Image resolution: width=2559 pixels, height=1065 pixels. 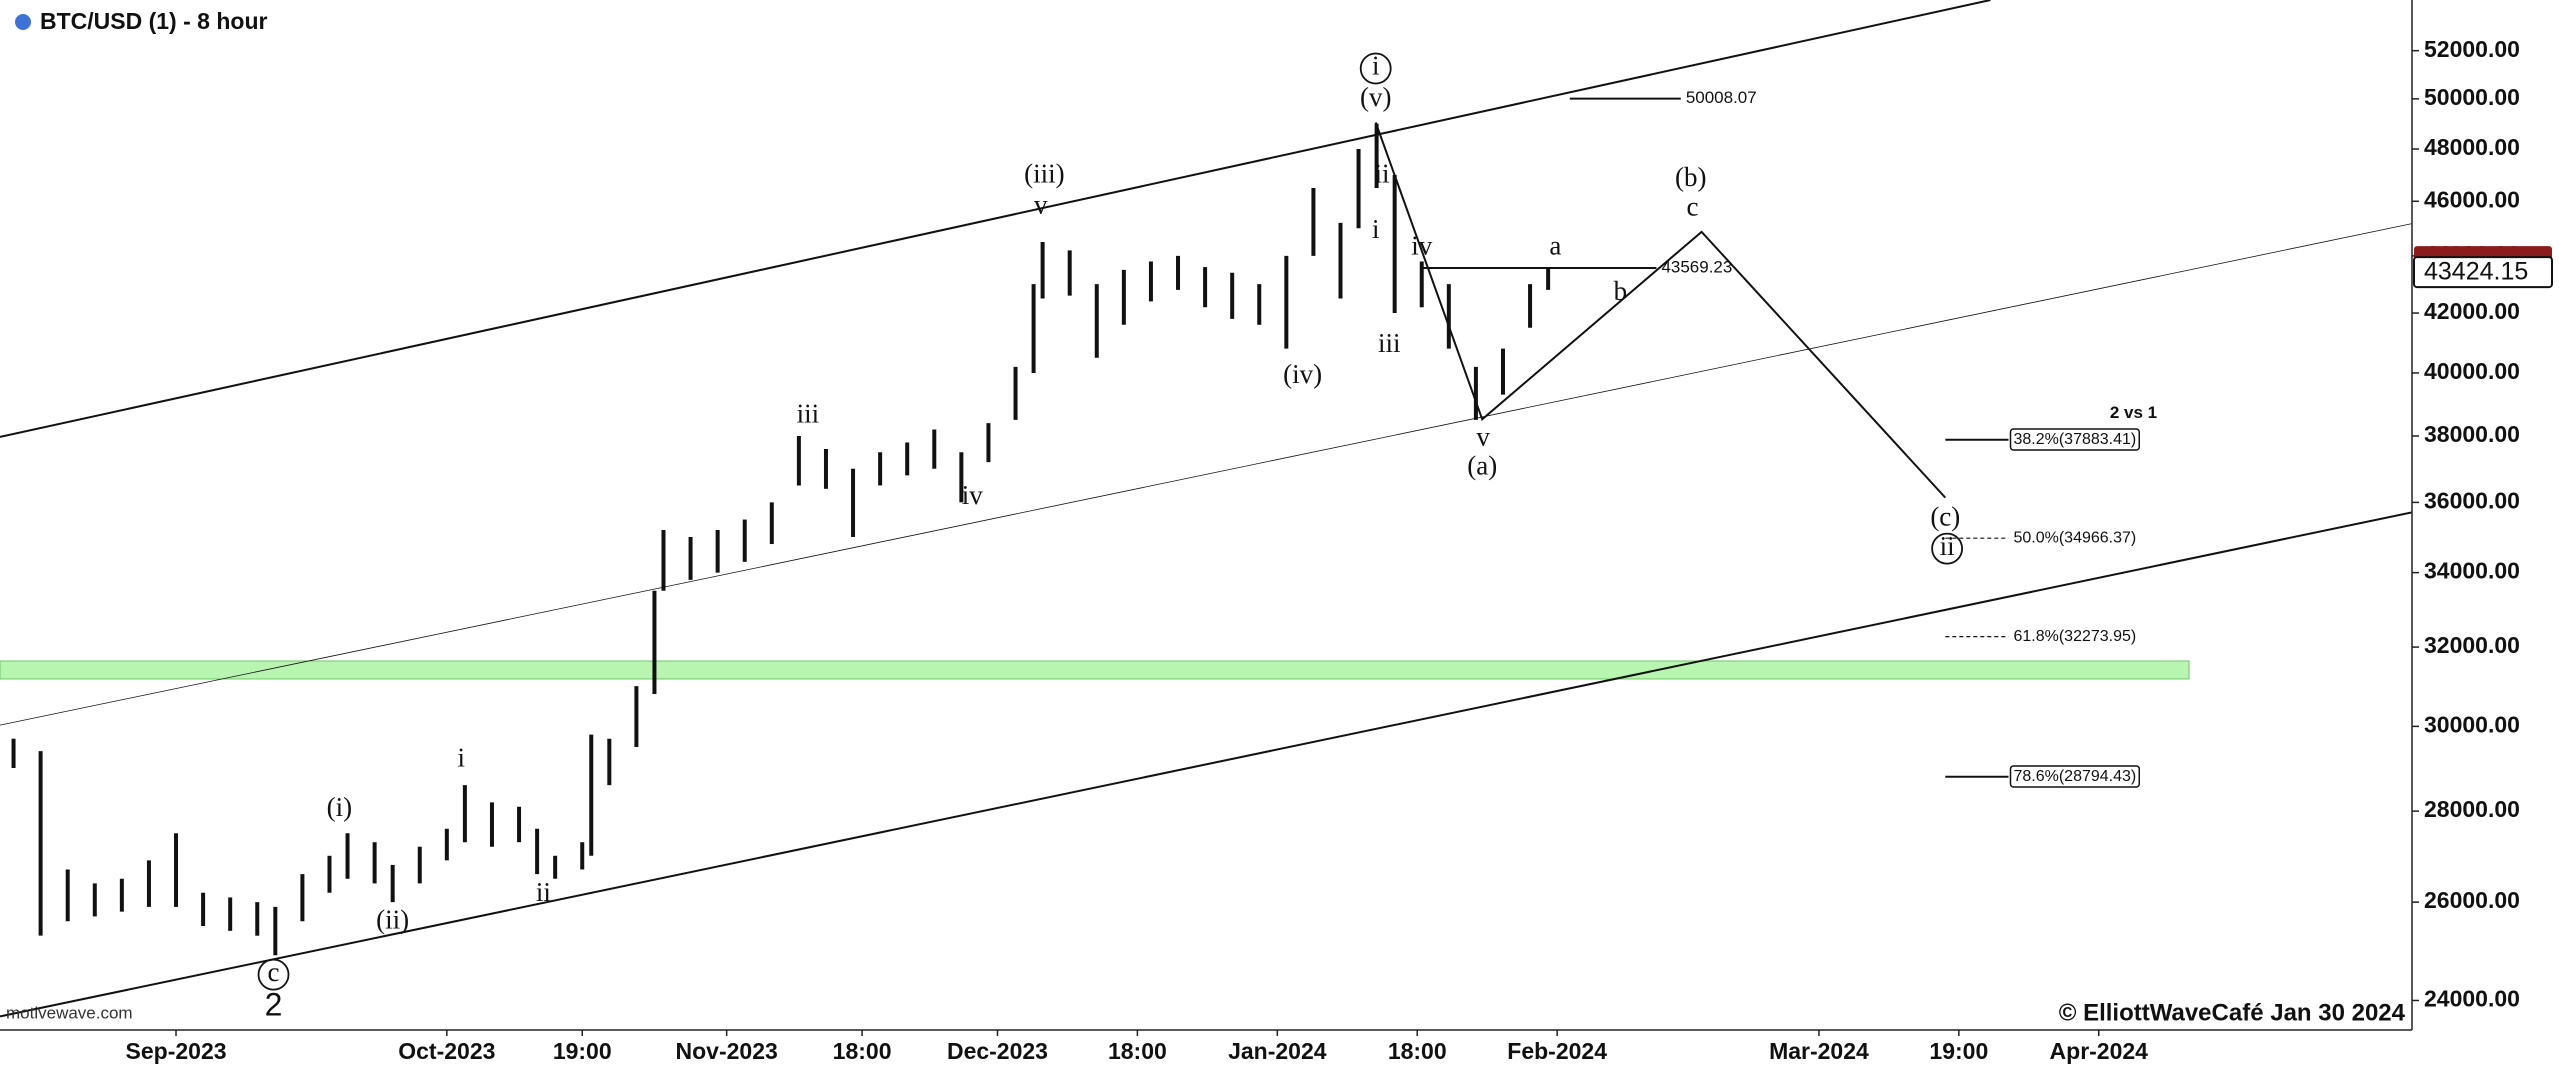 I want to click on wave-label: (v), so click(x=1375, y=97).